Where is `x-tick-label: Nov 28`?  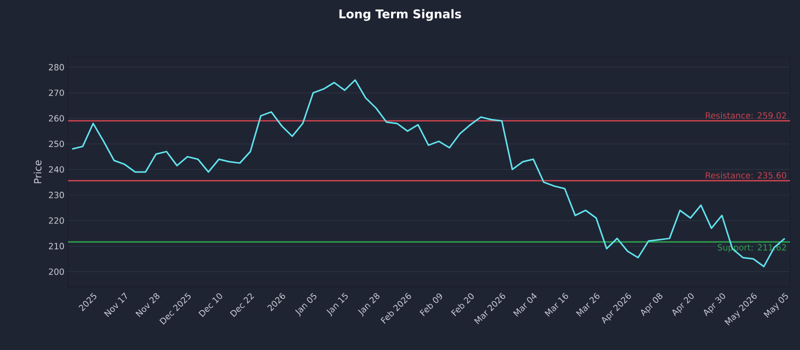
x-tick-label: Nov 28 is located at coordinates (147, 305).